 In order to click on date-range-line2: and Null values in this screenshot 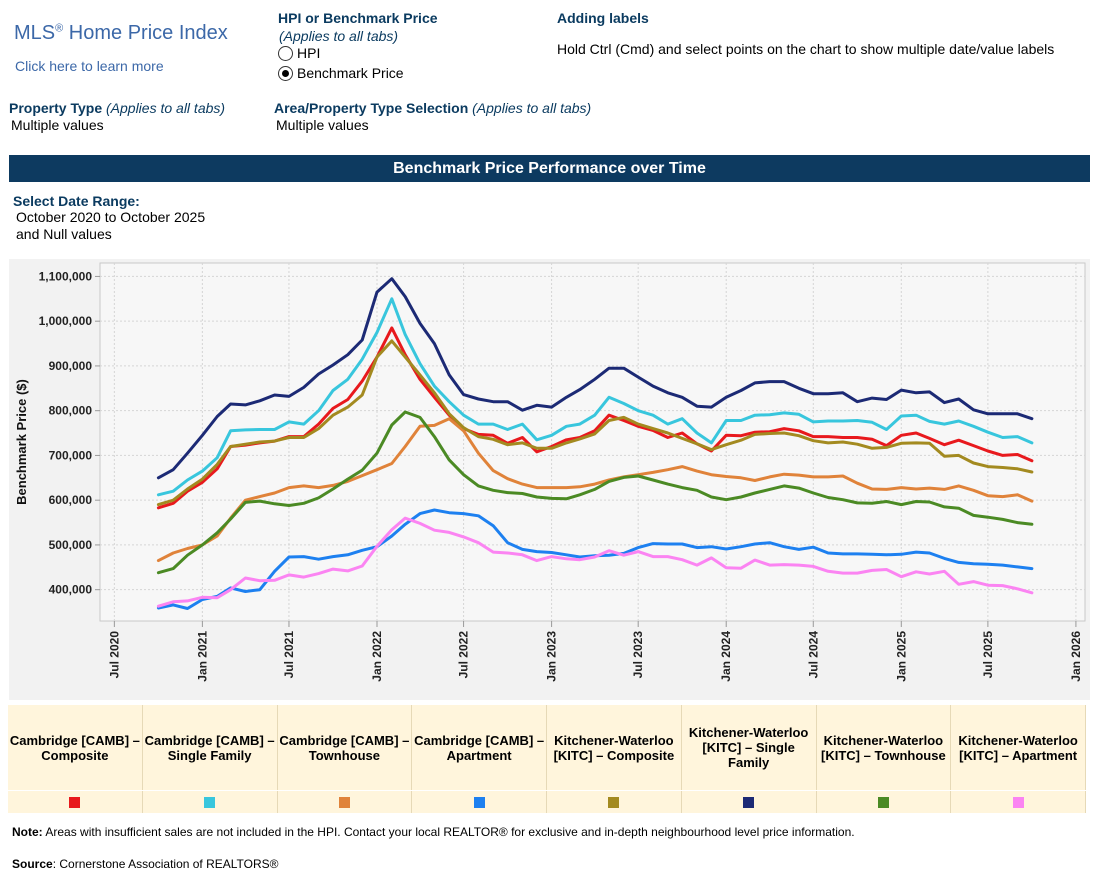, I will do `click(64, 234)`.